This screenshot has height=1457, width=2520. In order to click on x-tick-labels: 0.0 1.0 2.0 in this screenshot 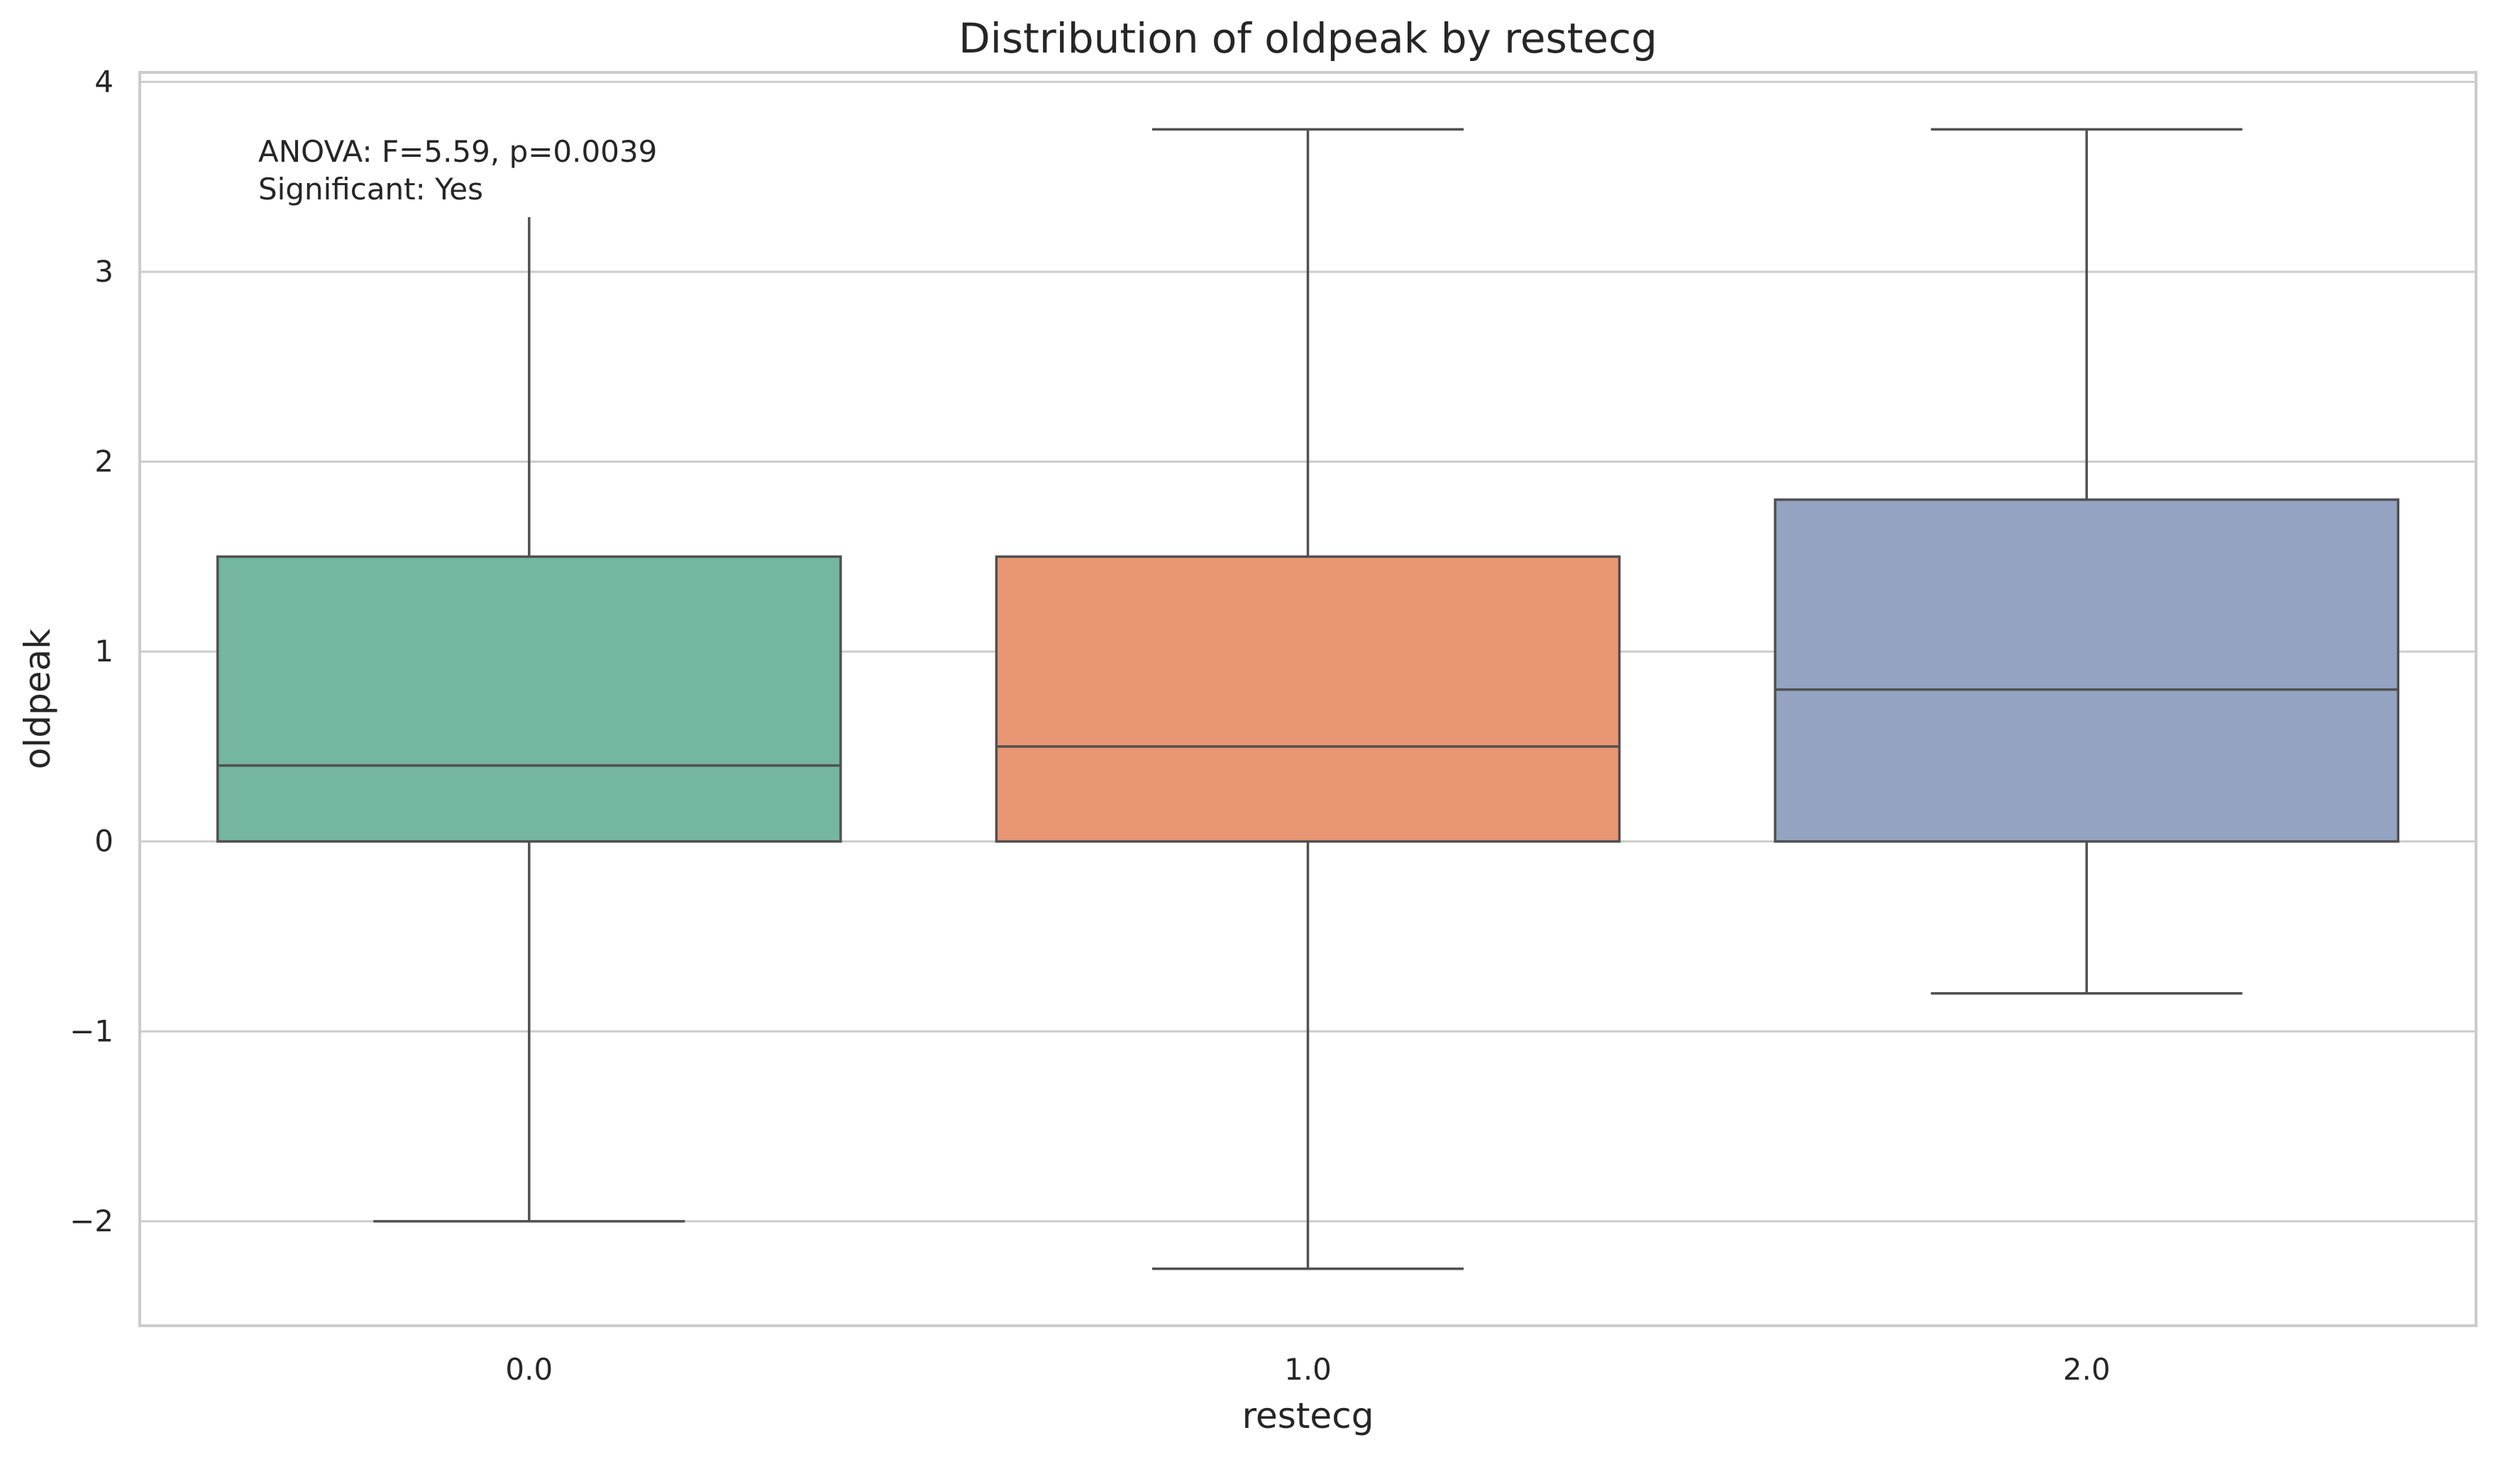, I will do `click(1308, 1369)`.